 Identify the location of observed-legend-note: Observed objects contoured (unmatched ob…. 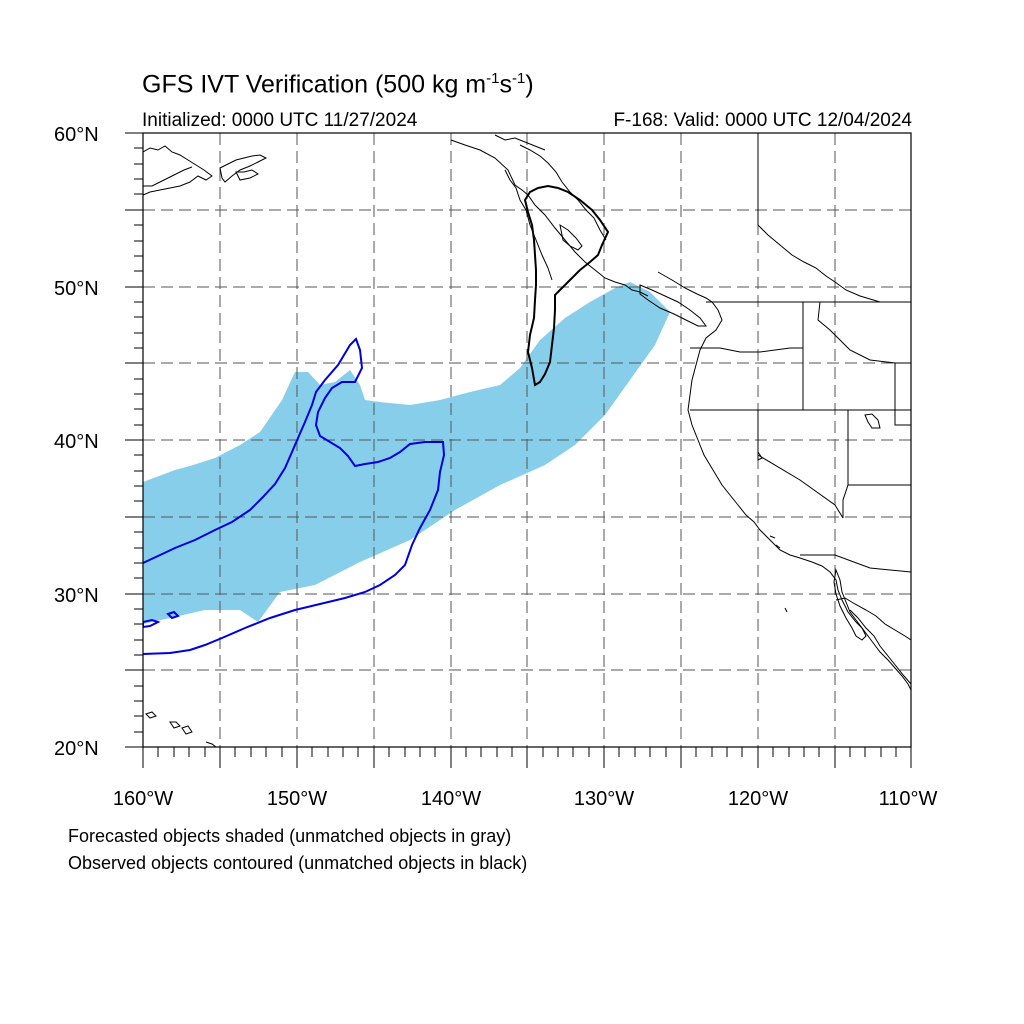
(298, 863).